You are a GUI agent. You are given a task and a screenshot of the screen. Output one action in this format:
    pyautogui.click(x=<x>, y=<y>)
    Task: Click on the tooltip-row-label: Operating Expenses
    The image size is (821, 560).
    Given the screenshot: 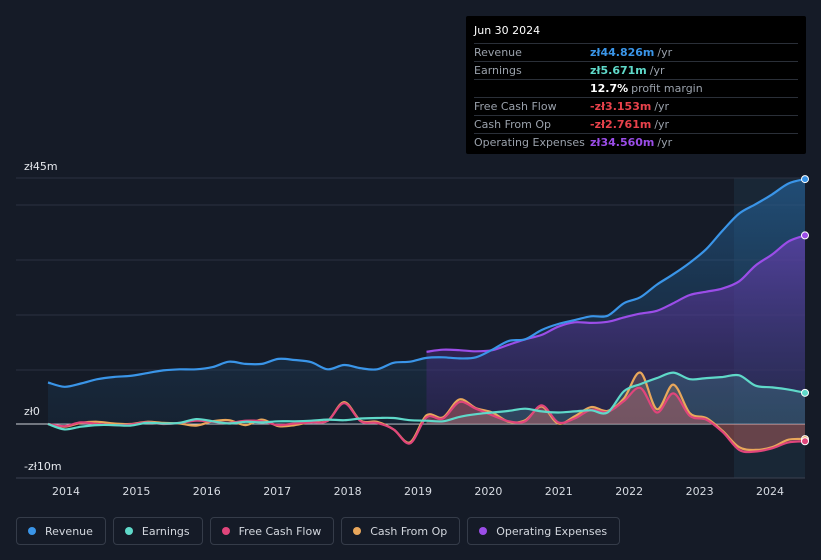 What is the action you would take?
    pyautogui.click(x=529, y=142)
    